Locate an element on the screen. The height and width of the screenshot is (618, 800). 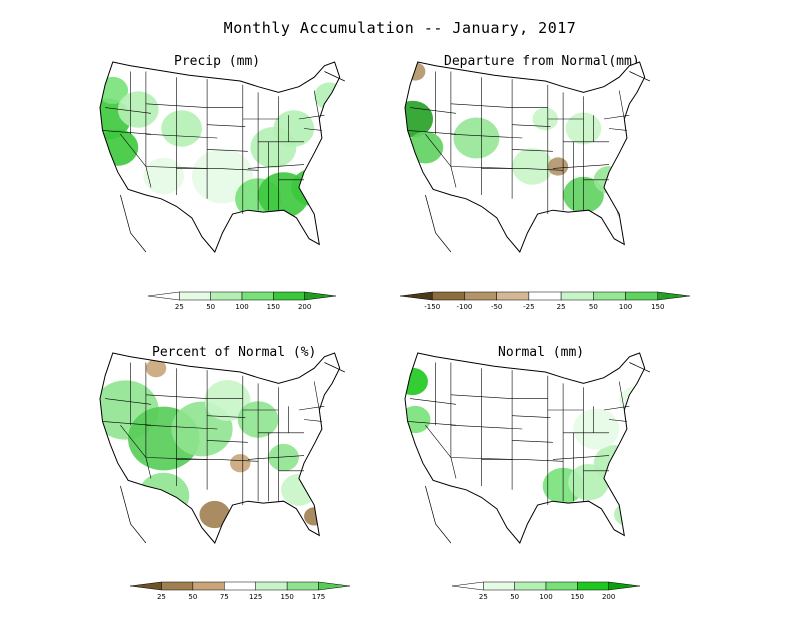
legend-tick-label: -100 is located at coordinates (464, 307).